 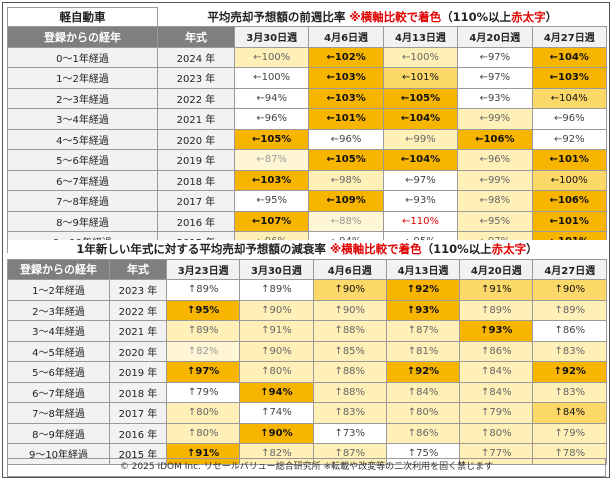 I want to click on table-row: 4～5年経過 2020 年 ←105% ←96% ←99% ←106% ←92%, so click(x=307, y=139).